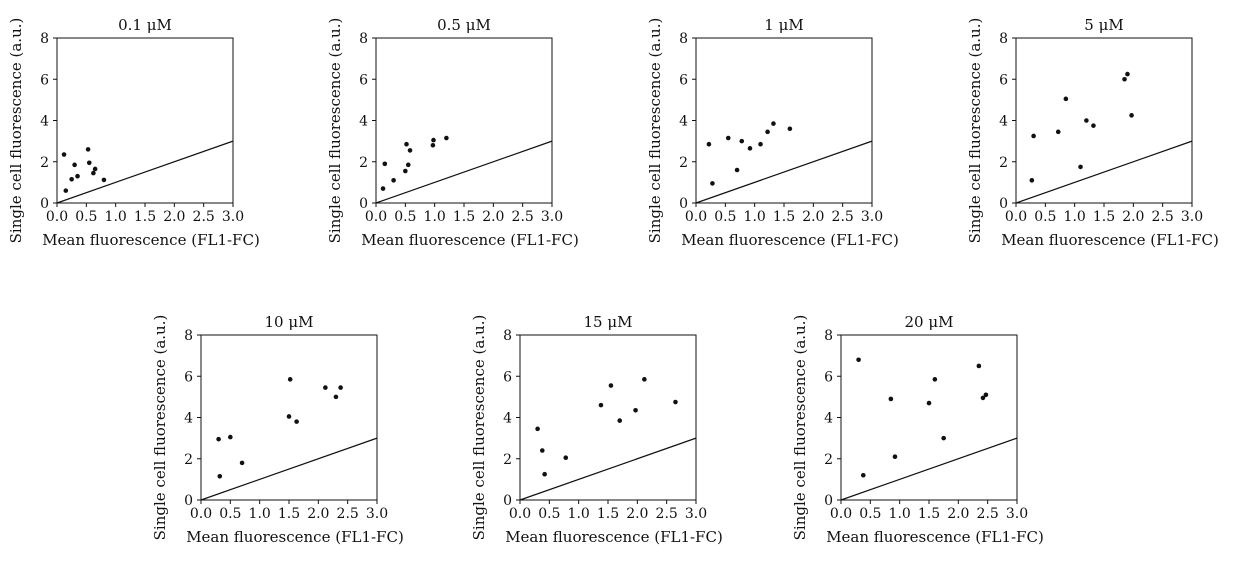 This screenshot has width=1259, height=565. I want to click on chart-title: 20 μM, so click(929, 322).